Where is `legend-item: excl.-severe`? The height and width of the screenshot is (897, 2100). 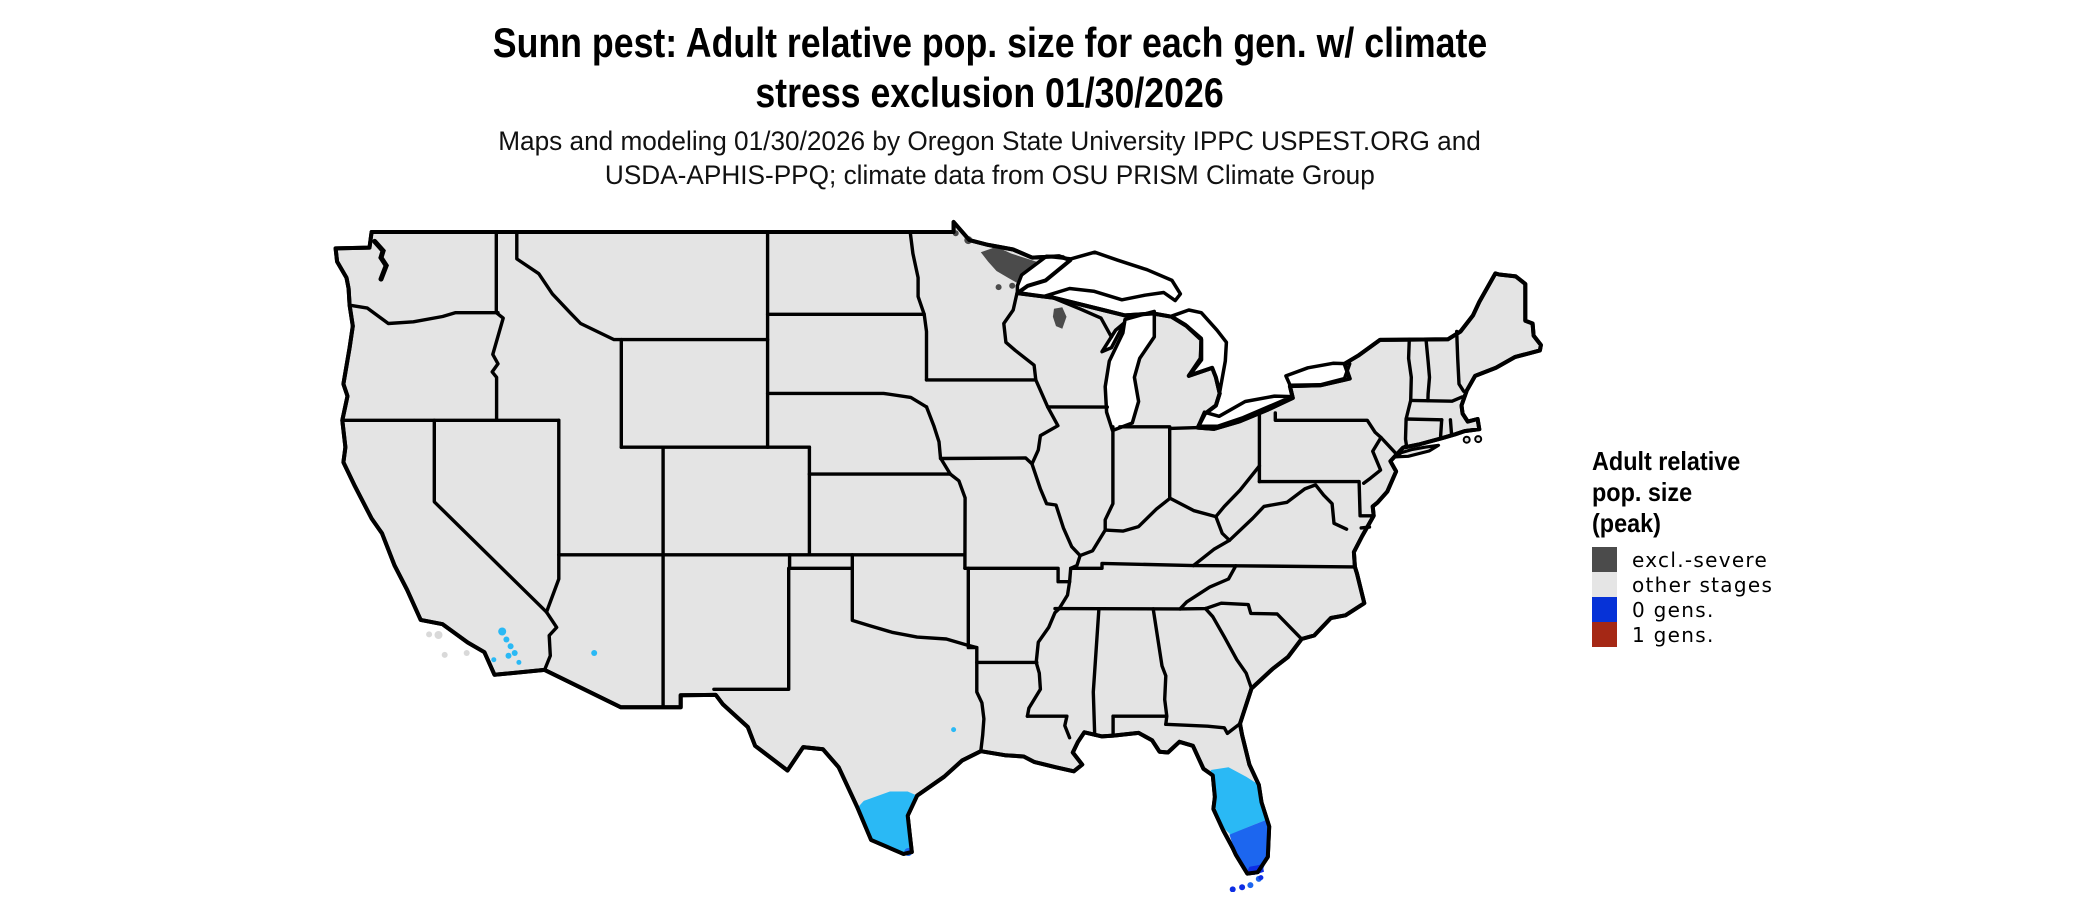
legend-item: excl.-severe is located at coordinates (1772, 559).